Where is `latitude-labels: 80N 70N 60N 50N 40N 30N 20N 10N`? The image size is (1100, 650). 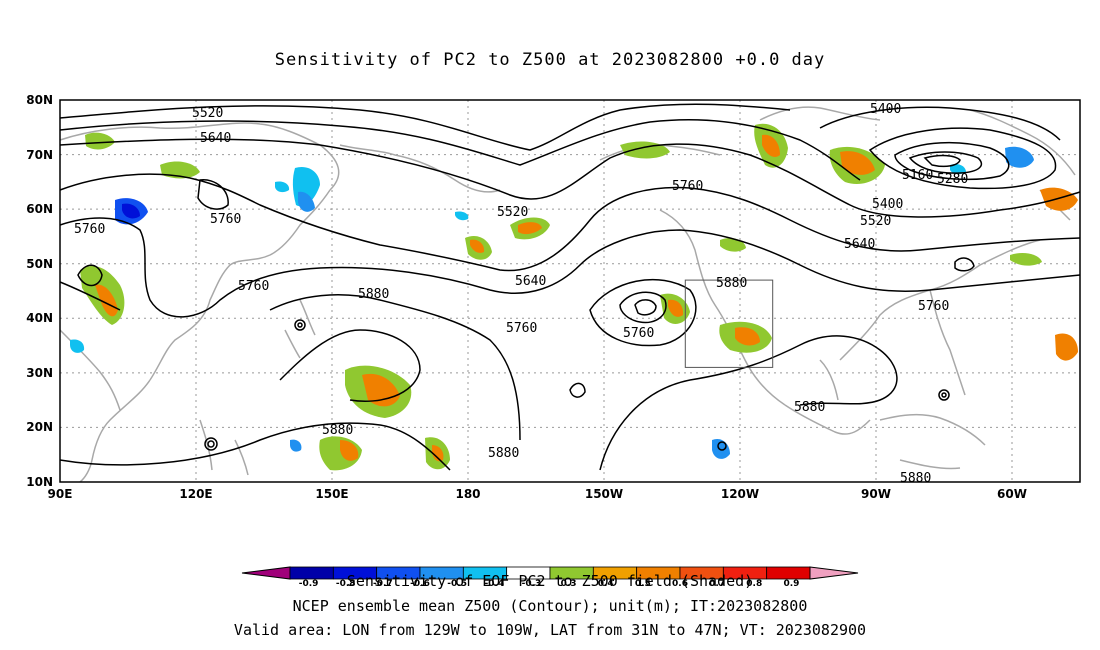
latitude-labels: 80N 70N 60N 50N 40N 30N 20N 10N is located at coordinates (39, 291).